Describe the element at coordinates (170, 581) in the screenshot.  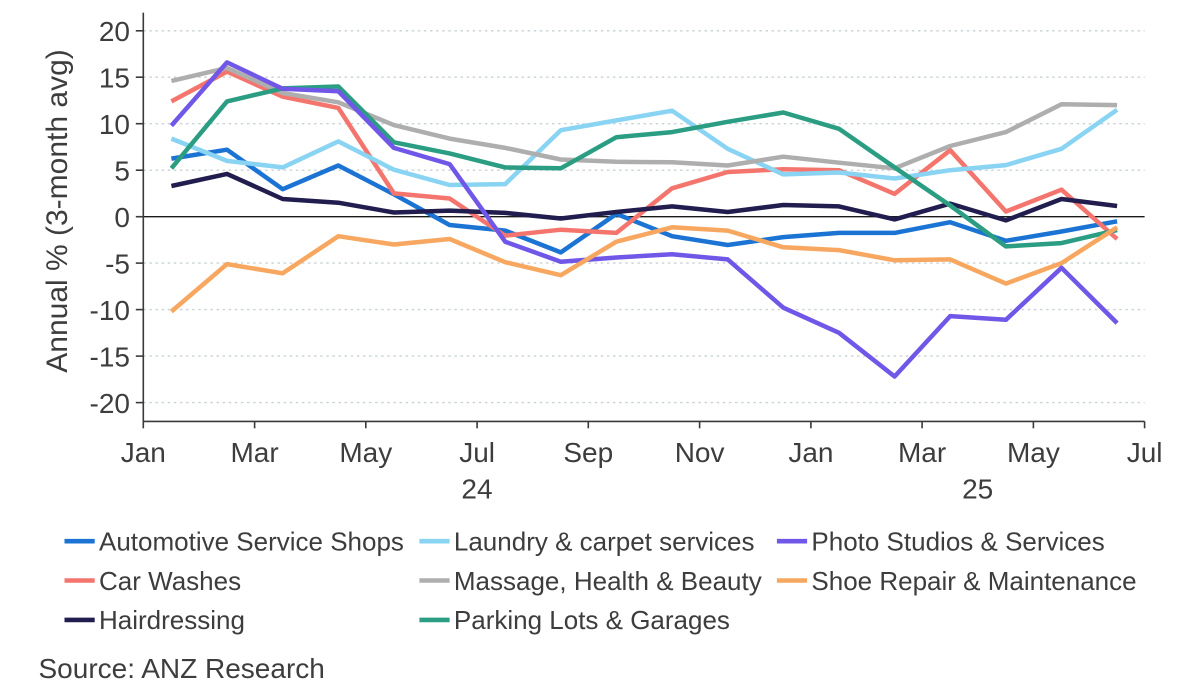
I see `svg-text: Car Washes` at that location.